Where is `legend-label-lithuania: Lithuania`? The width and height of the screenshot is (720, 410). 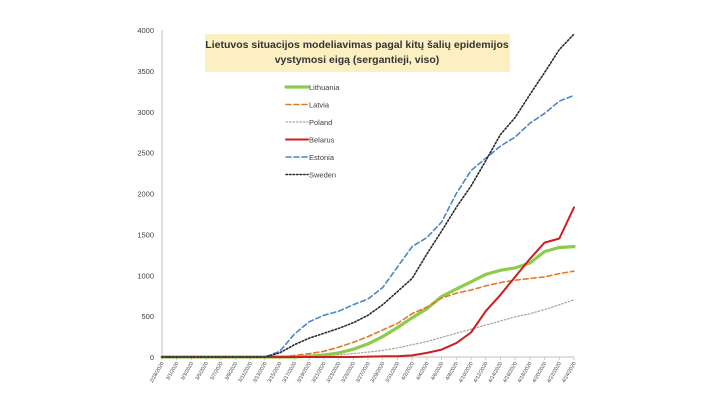
legend-label-lithuania: Lithuania is located at coordinates (324, 87).